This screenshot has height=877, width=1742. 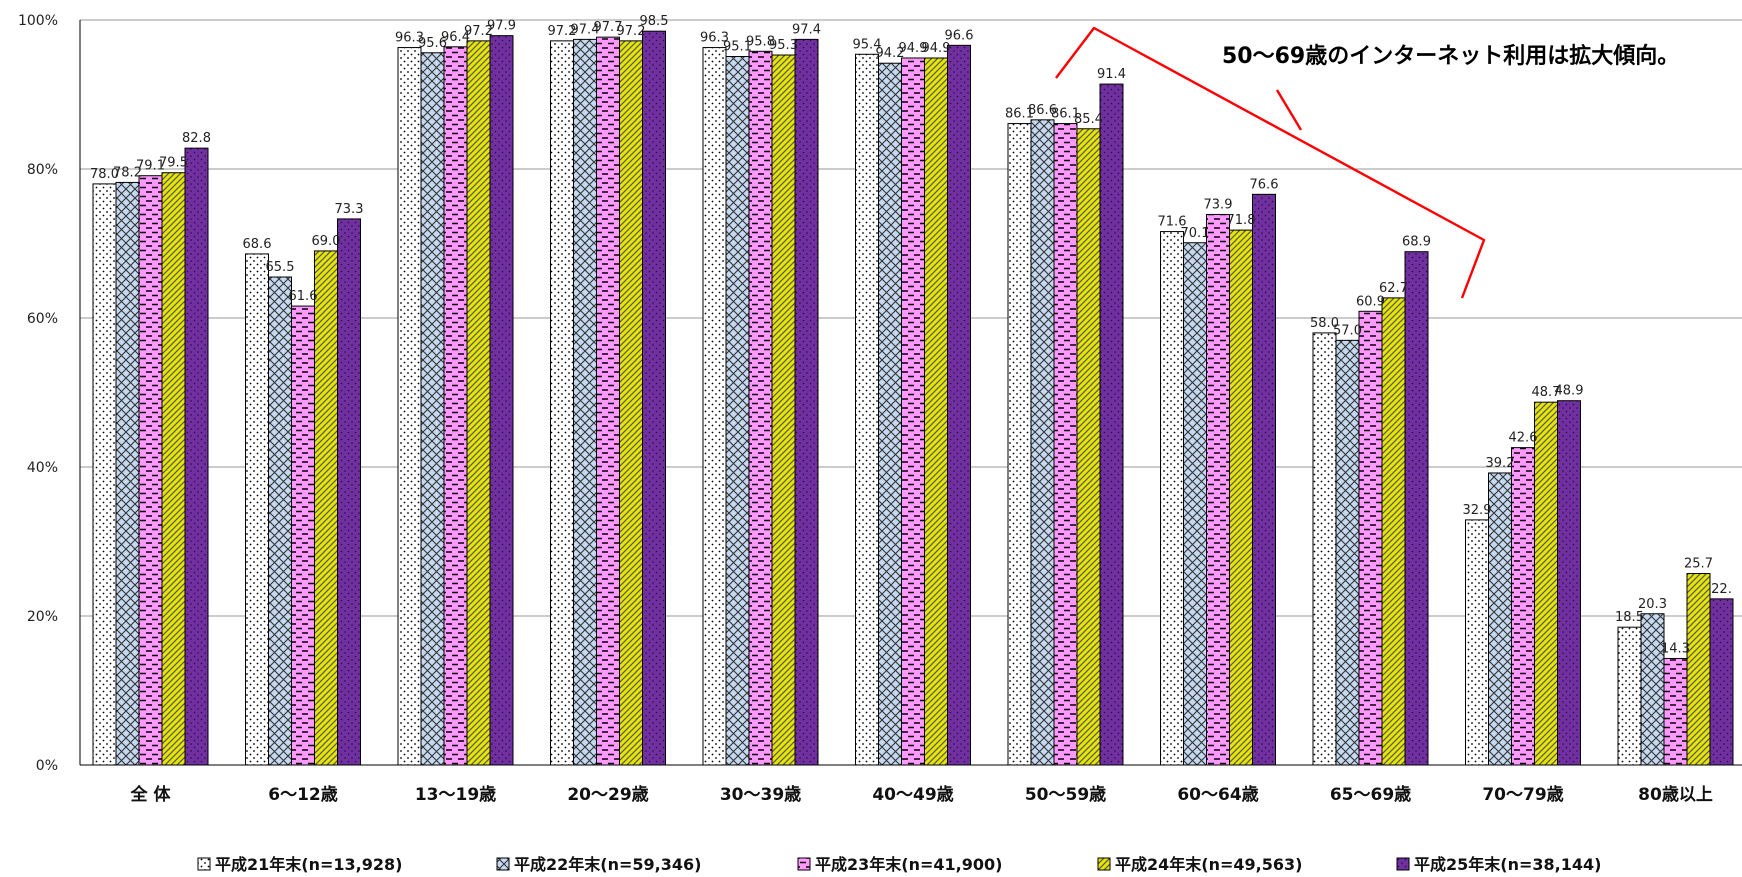 What do you see at coordinates (890, 53) in the screenshot?
I see `data-label: 94.2` at bounding box center [890, 53].